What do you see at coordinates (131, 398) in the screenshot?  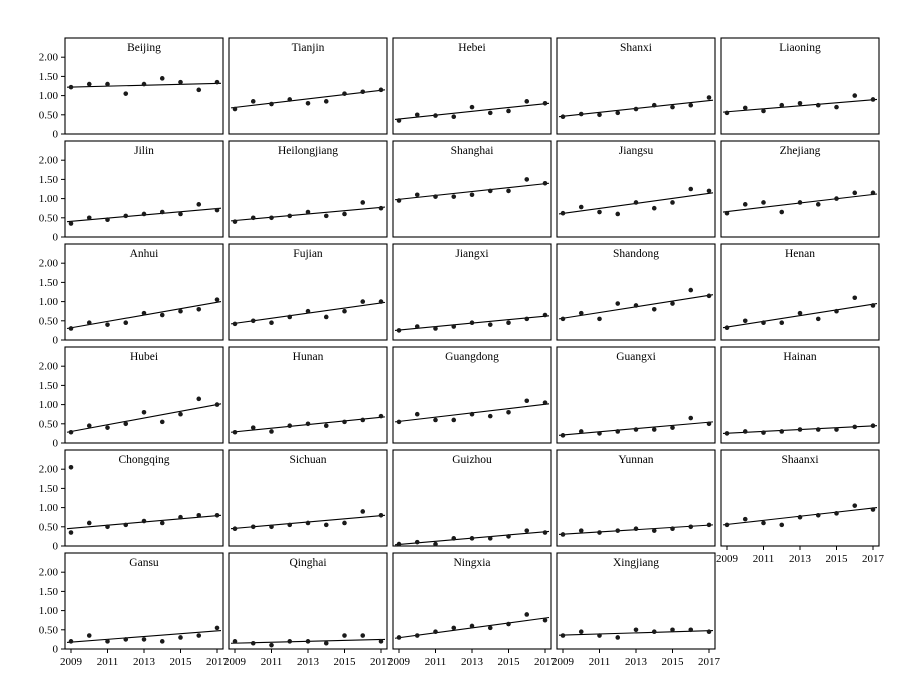 I see `panel-hubei: Hubei 0 0.50 1.00 1.50 2.00` at bounding box center [131, 398].